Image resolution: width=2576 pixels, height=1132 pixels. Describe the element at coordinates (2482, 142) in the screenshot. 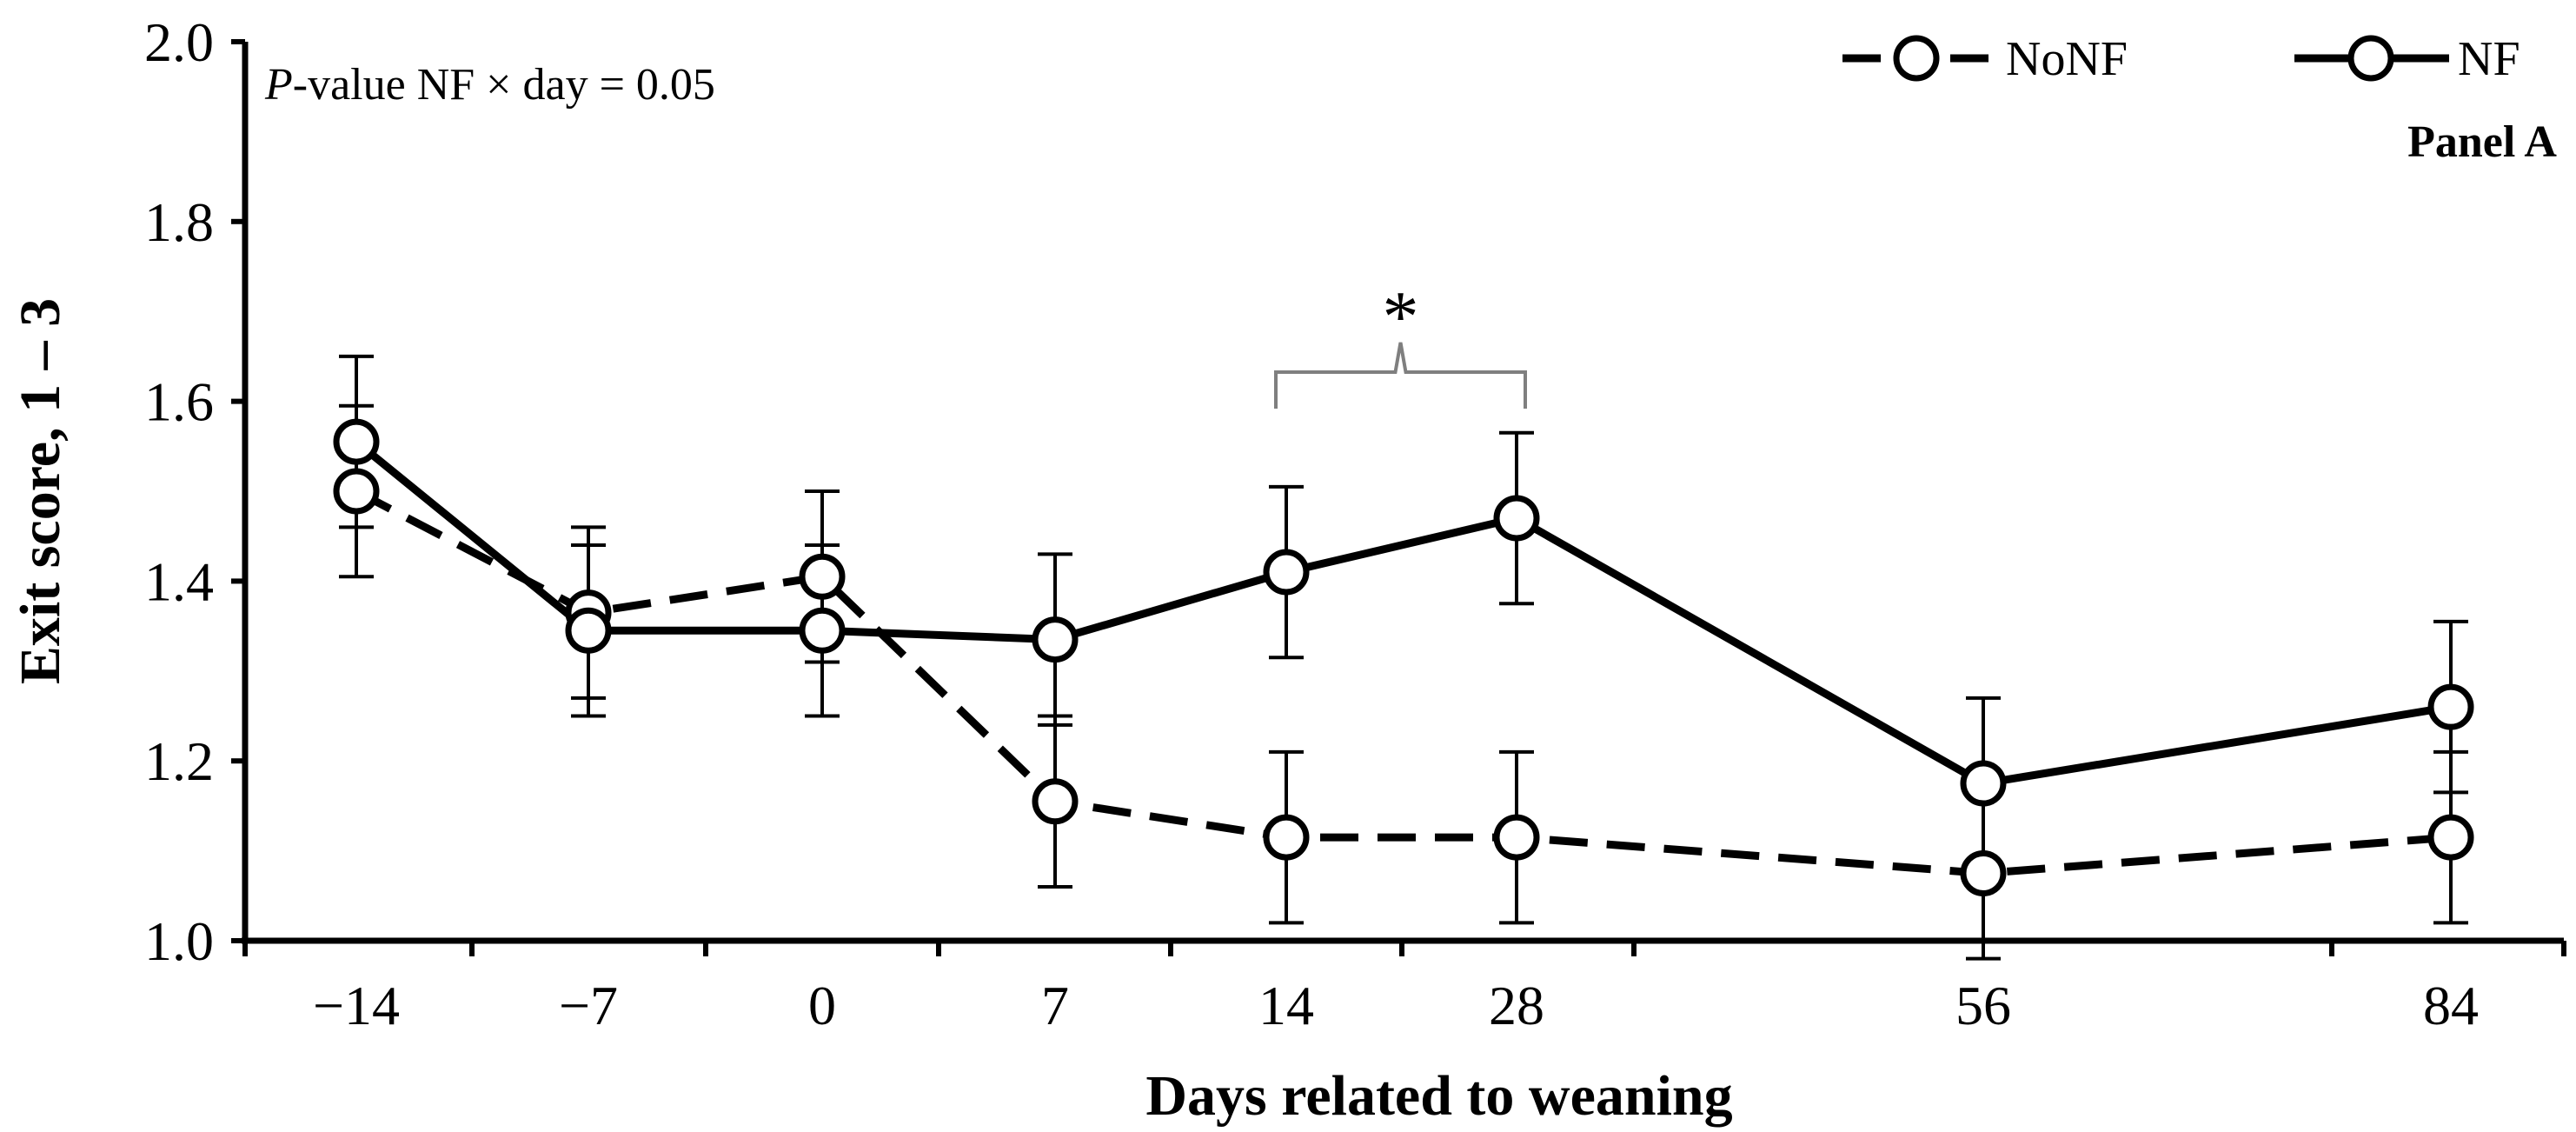

I see `panel-label: Panel A` at that location.